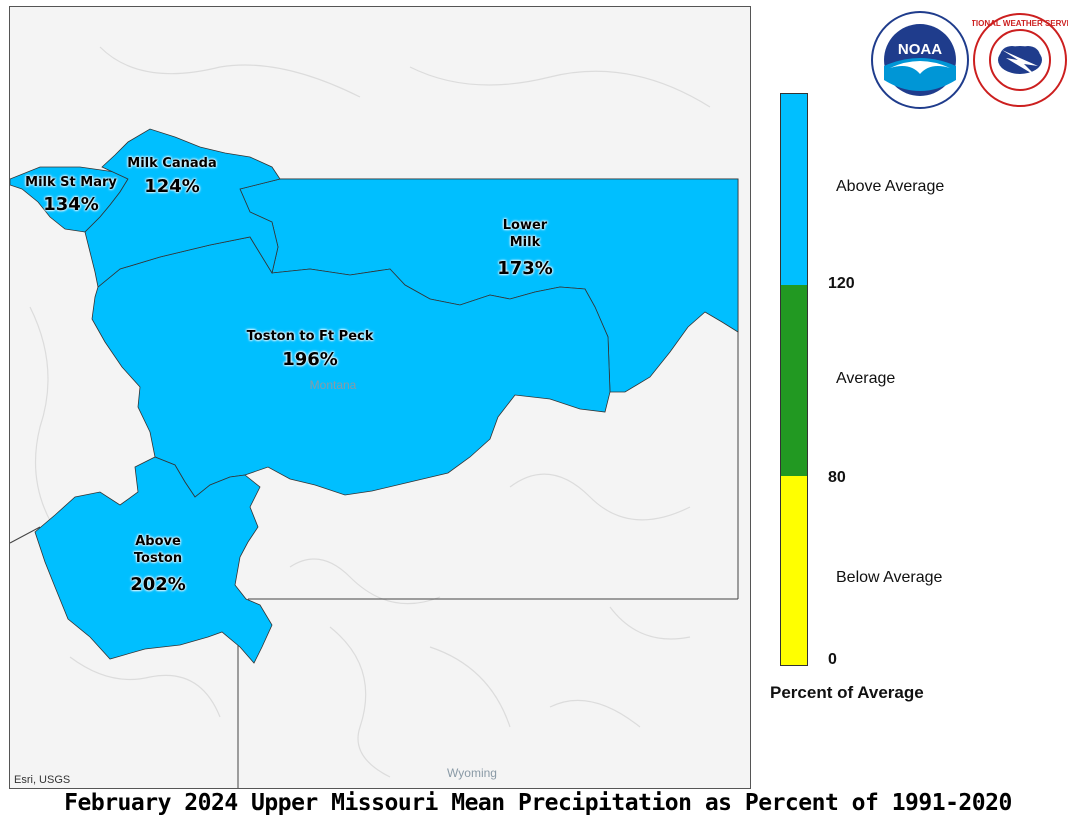  I want to click on legend-swatch-average, so click(794, 380).